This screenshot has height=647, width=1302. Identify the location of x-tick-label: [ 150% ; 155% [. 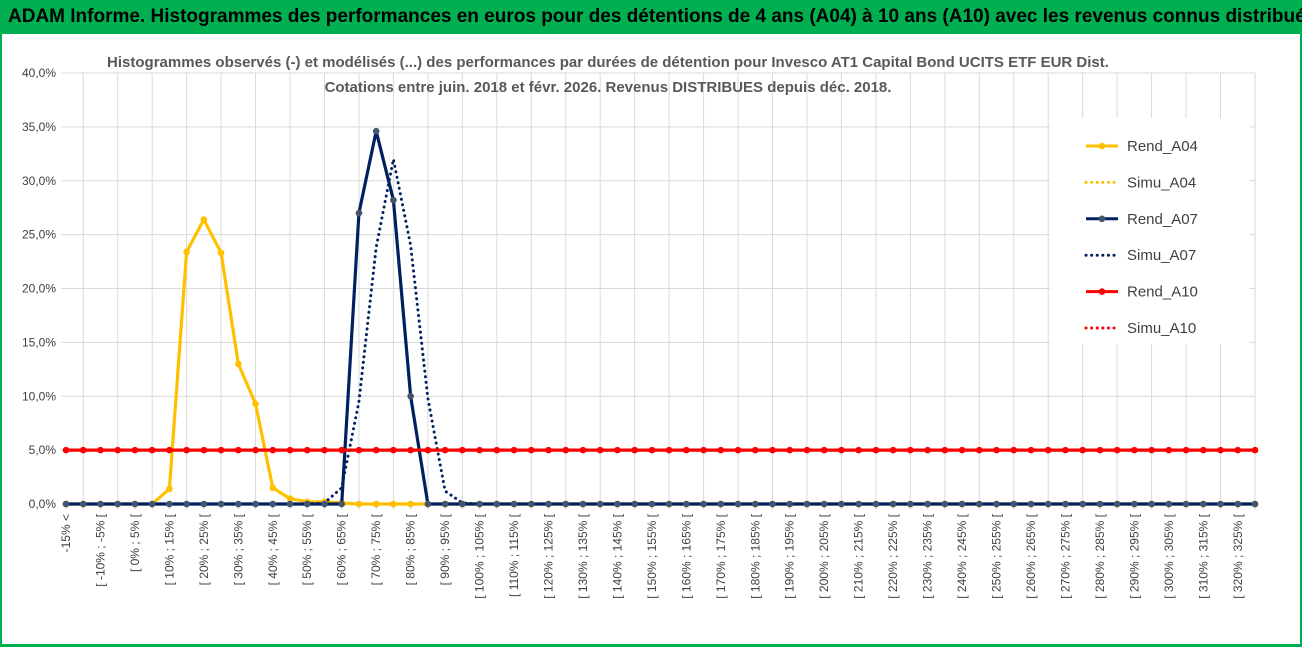
(652, 555).